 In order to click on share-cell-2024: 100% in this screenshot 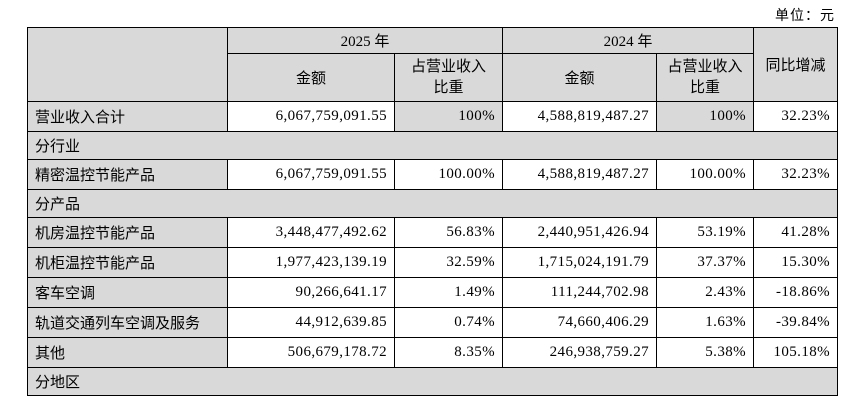, I will do `click(705, 116)`.